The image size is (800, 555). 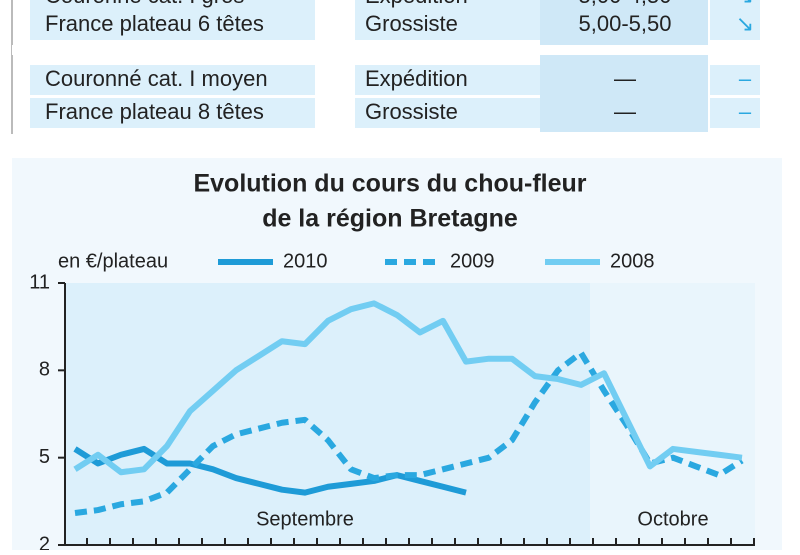 I want to click on y-tick-label: 2, so click(x=44, y=541).